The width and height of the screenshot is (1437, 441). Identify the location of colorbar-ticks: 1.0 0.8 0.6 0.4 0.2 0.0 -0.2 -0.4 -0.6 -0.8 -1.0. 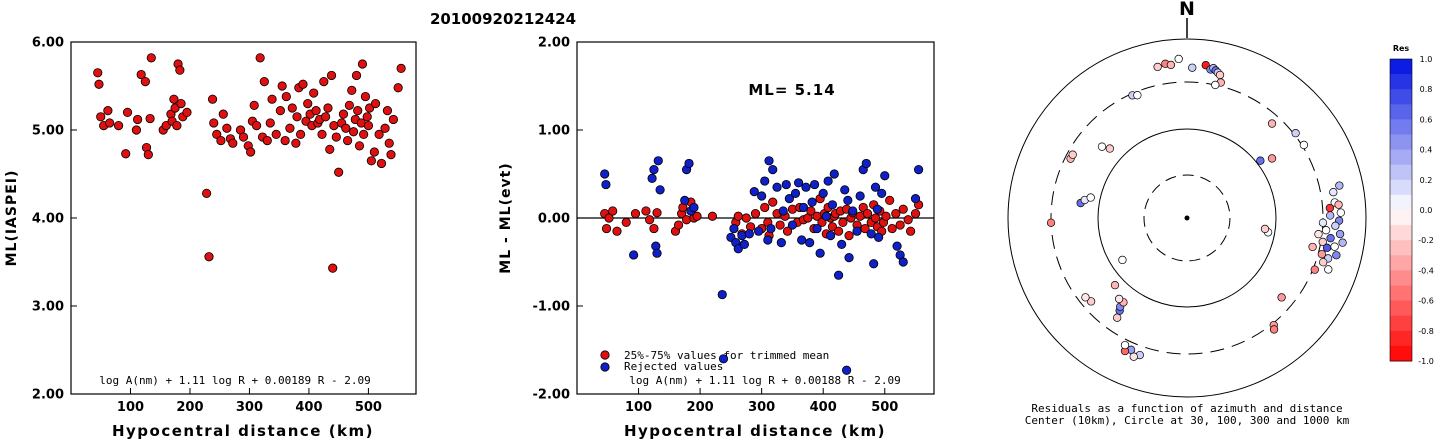
(1426, 210).